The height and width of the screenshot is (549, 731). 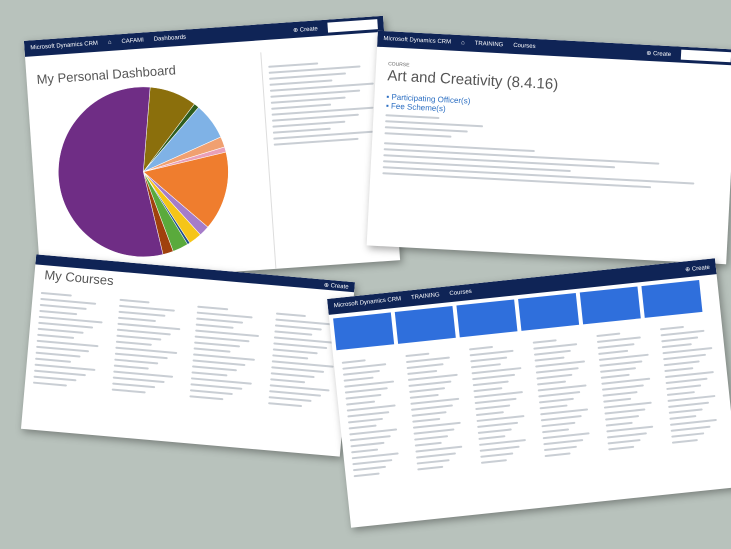 I want to click on area-menu: CAFAMI, so click(x=133, y=41).